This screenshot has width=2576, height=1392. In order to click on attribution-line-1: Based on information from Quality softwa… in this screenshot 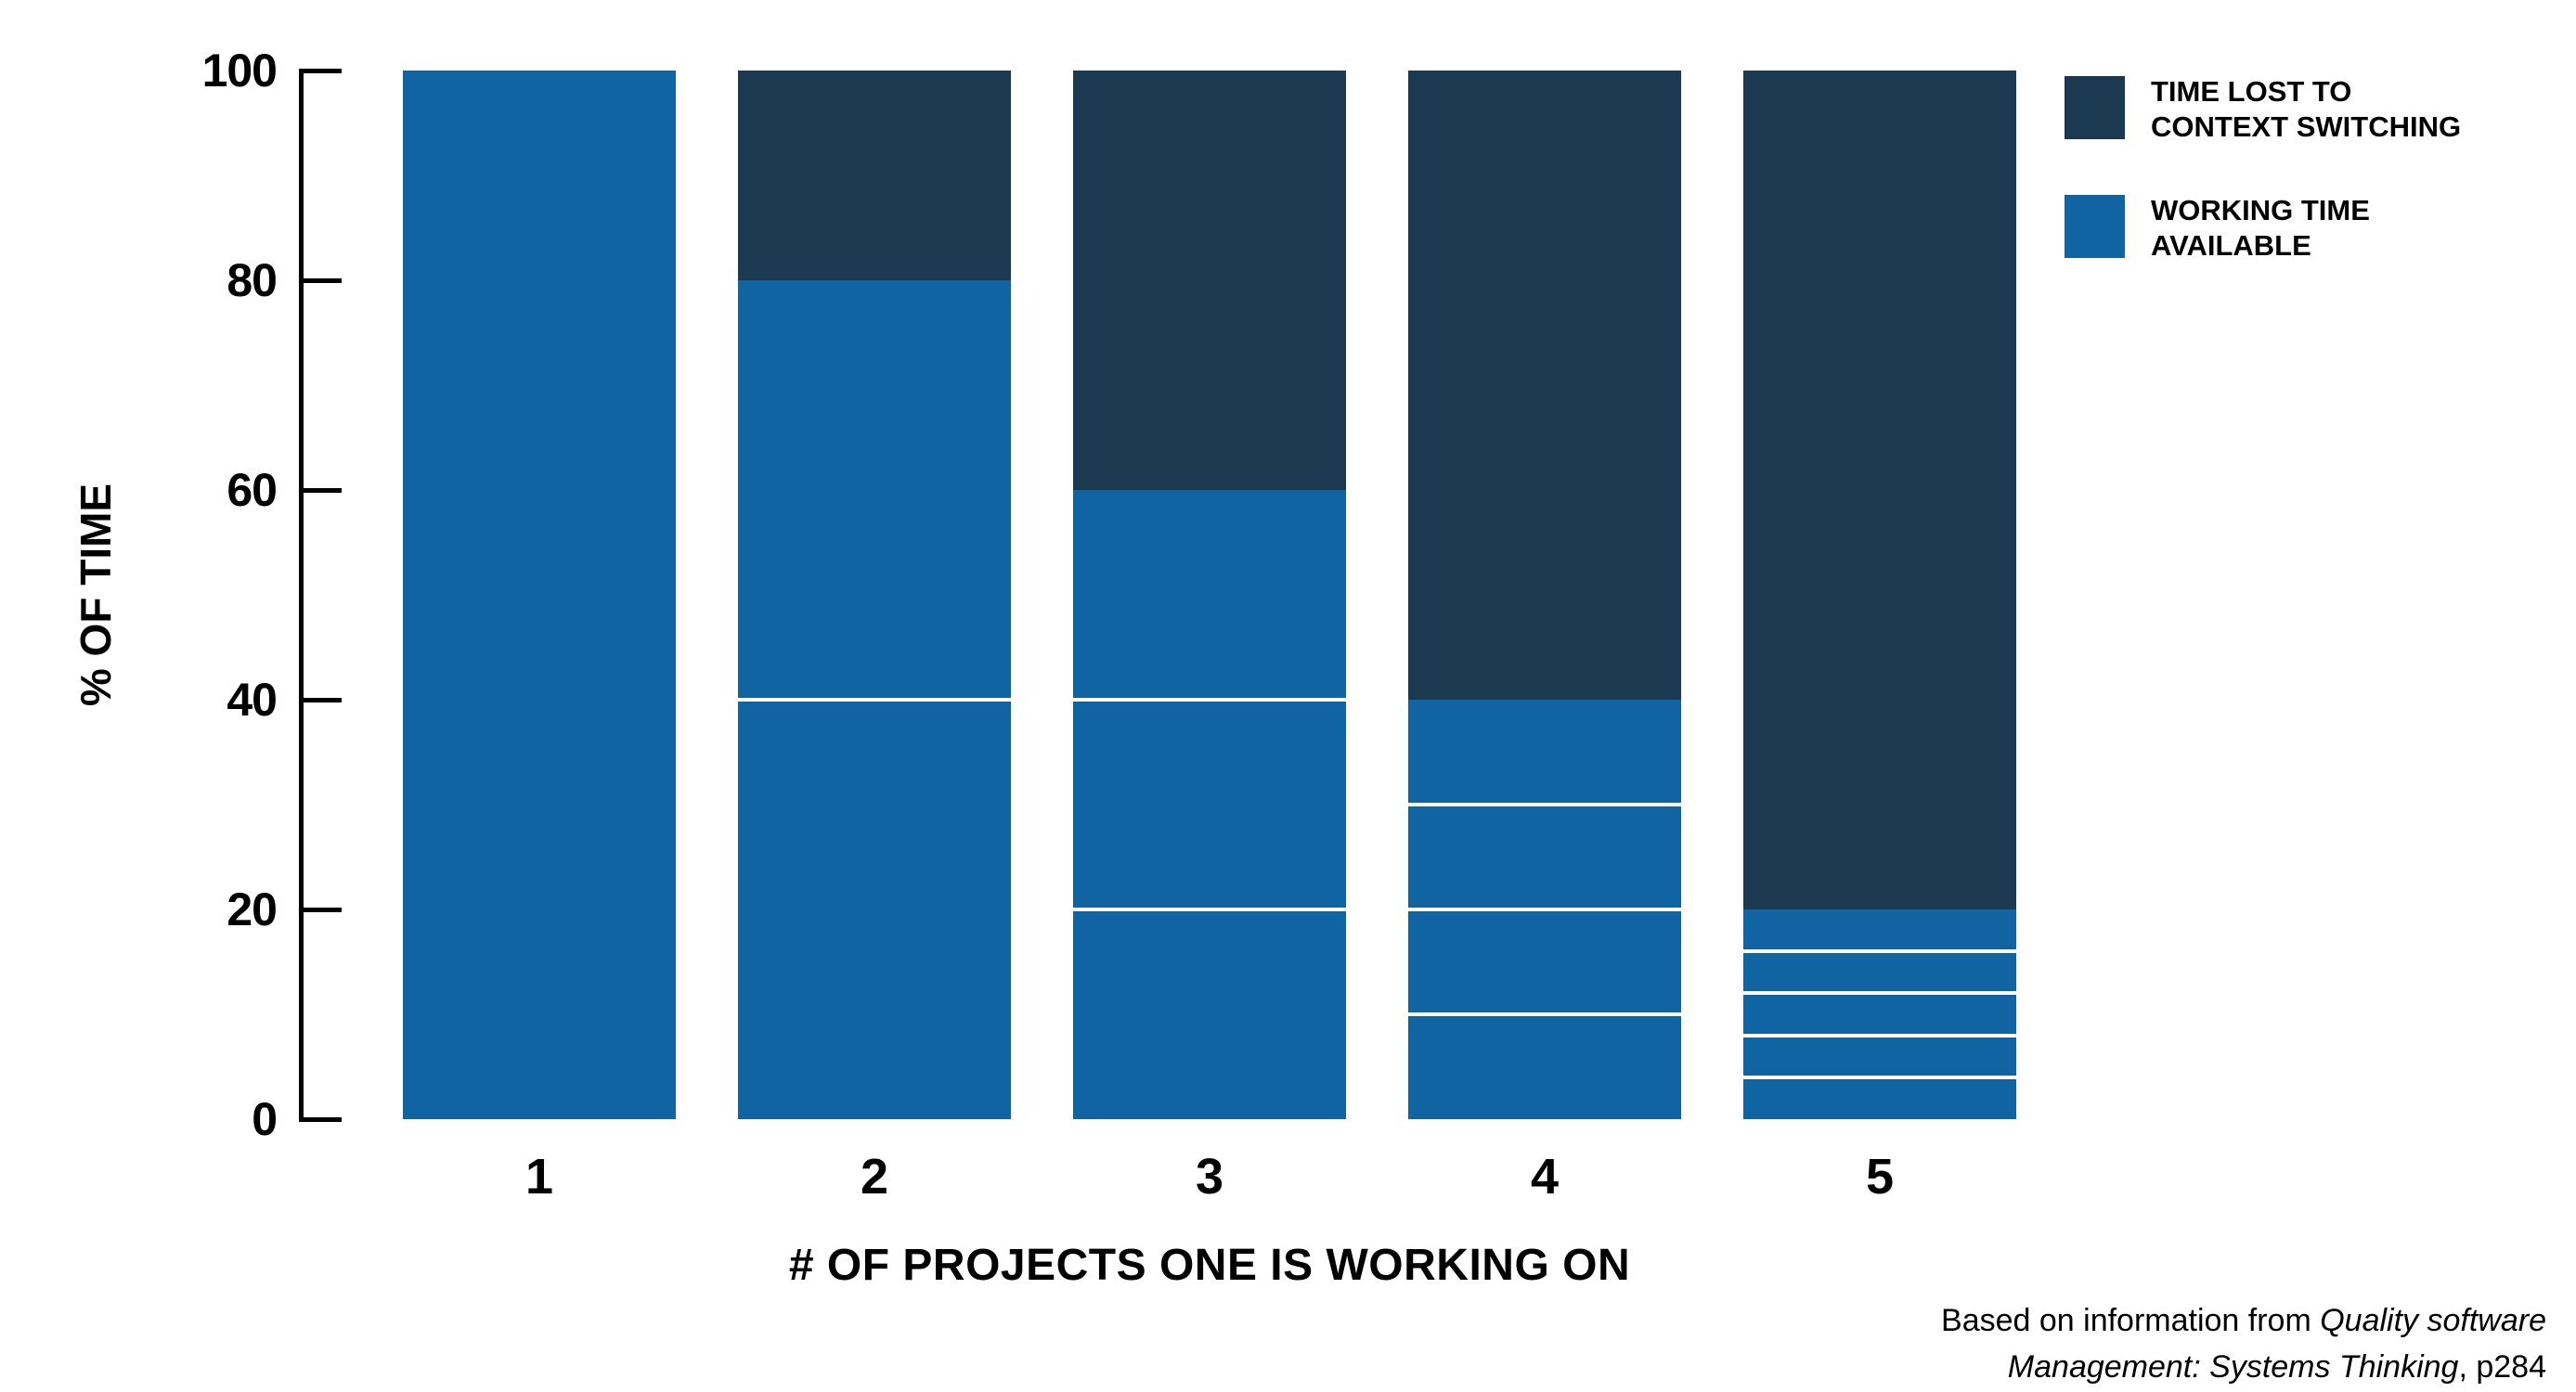, I will do `click(2243, 1321)`.